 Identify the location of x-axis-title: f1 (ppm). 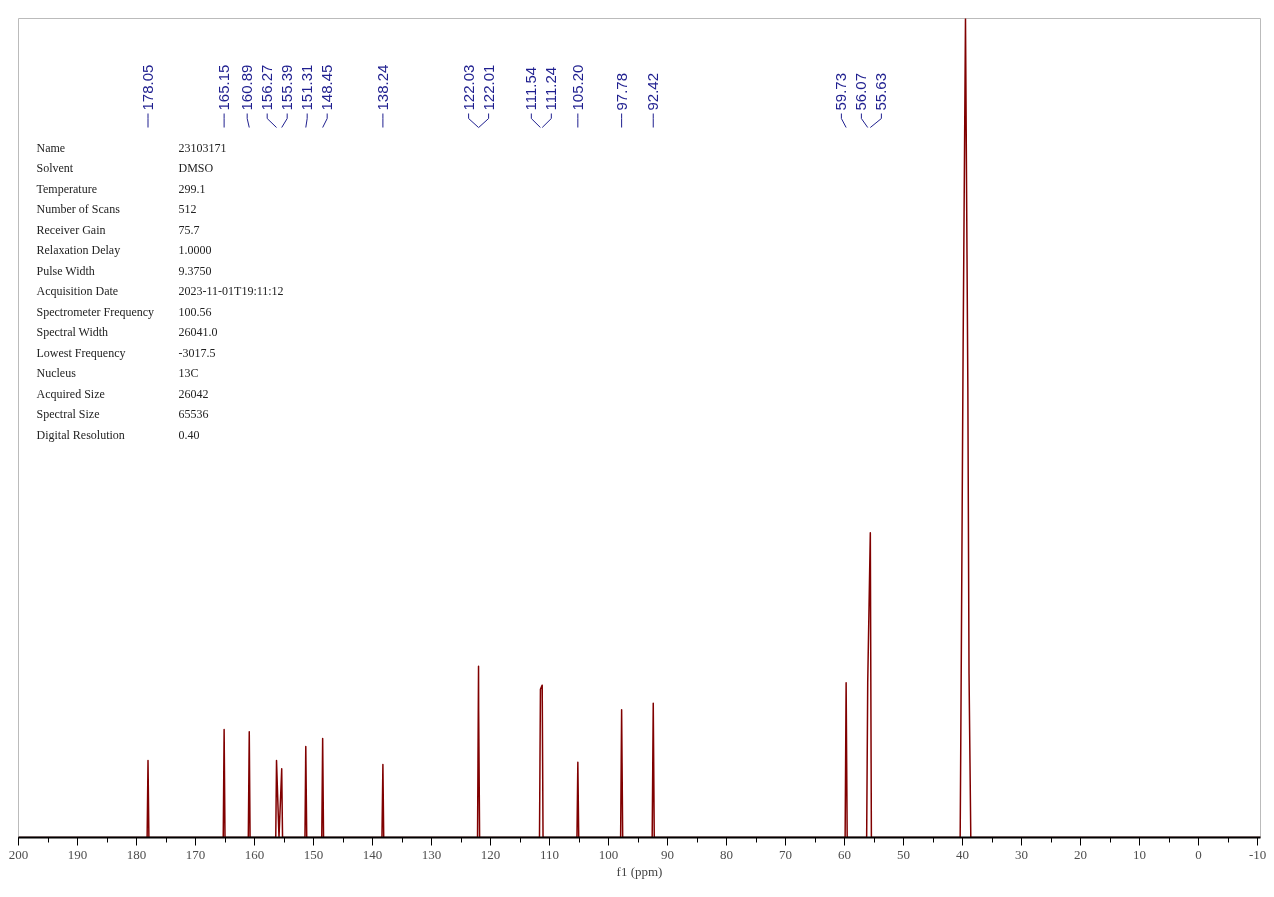
(639, 871).